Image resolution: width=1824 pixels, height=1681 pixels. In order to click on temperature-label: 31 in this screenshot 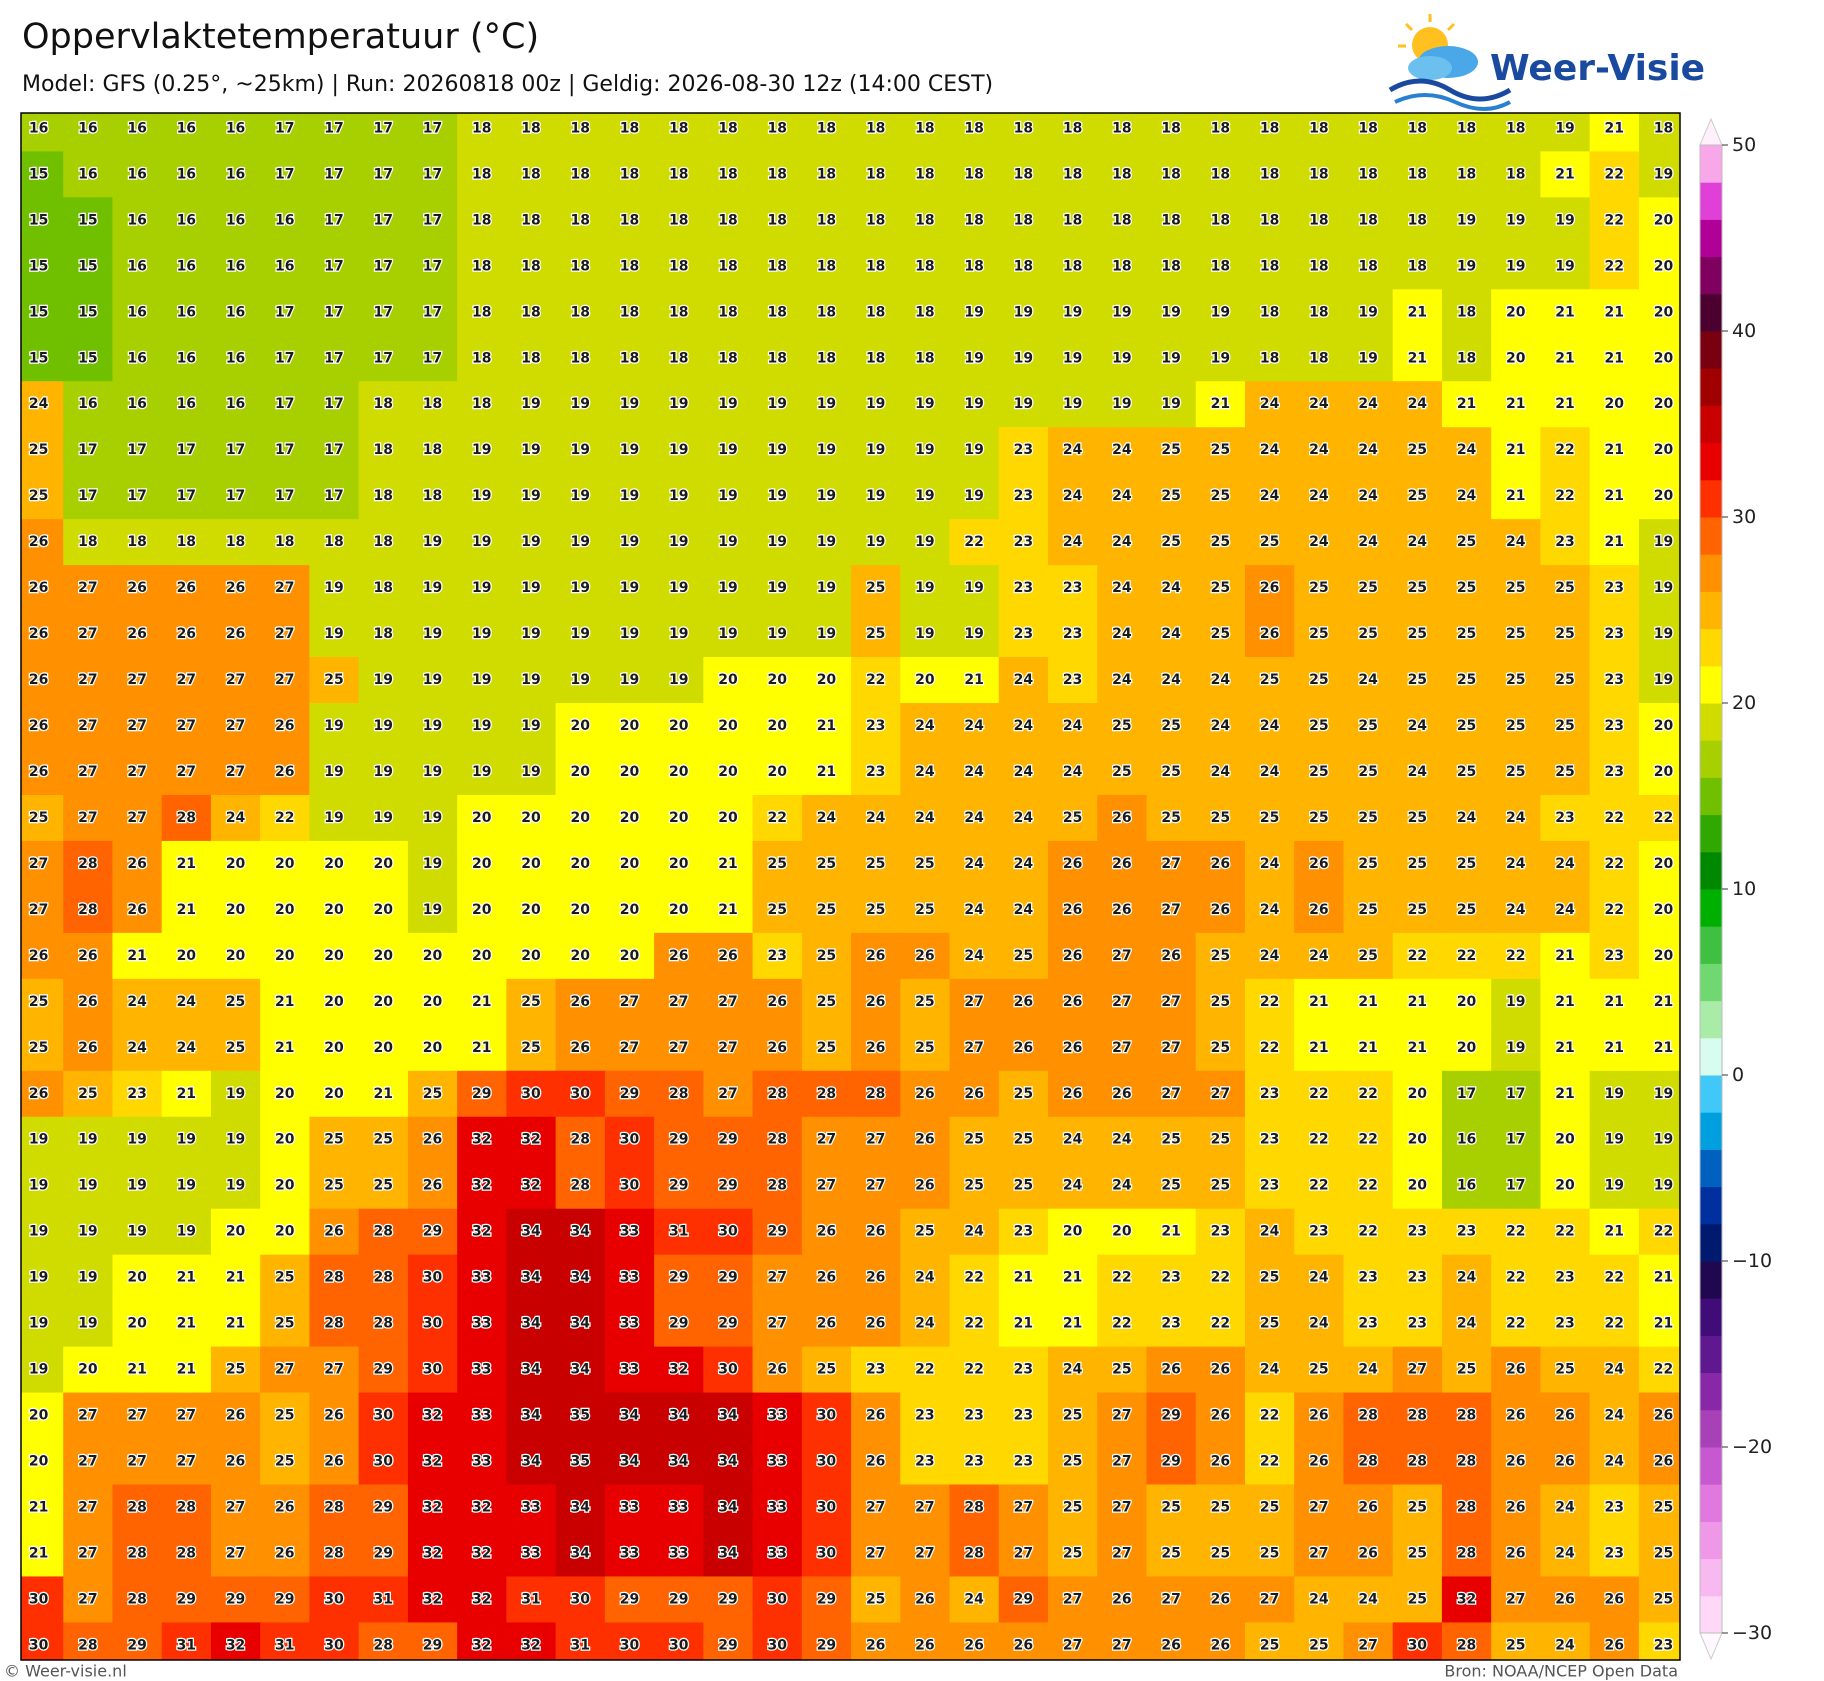, I will do `click(186, 1645)`.